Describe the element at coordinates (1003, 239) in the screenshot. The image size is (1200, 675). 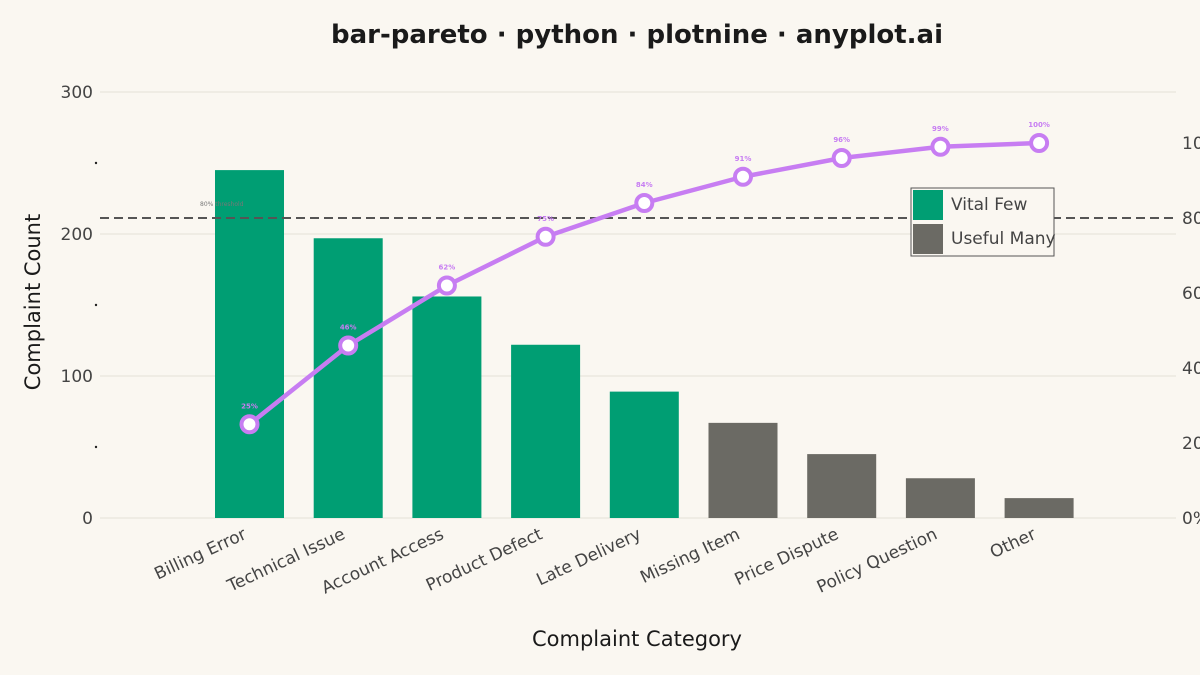
I see `legend-label: Useful Many` at that location.